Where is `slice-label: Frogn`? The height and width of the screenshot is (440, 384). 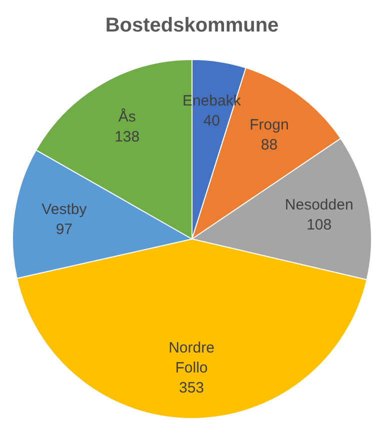 slice-label: Frogn is located at coordinates (269, 125).